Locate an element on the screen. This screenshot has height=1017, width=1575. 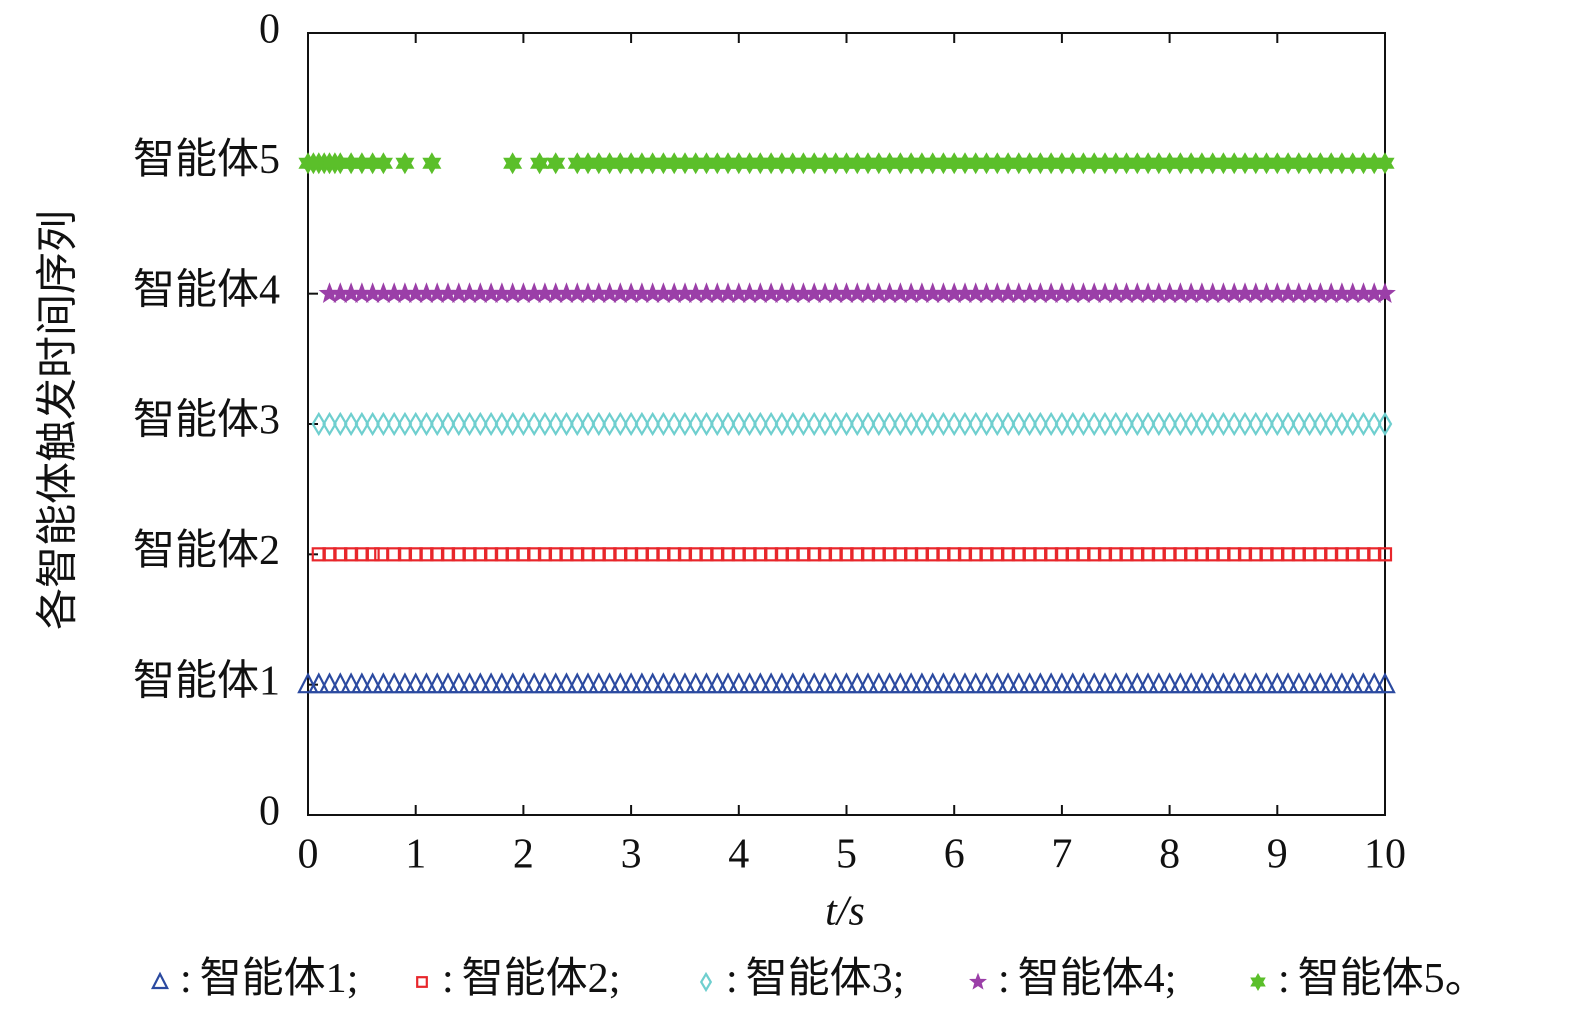
legend-marker is located at coordinates (978, 981).